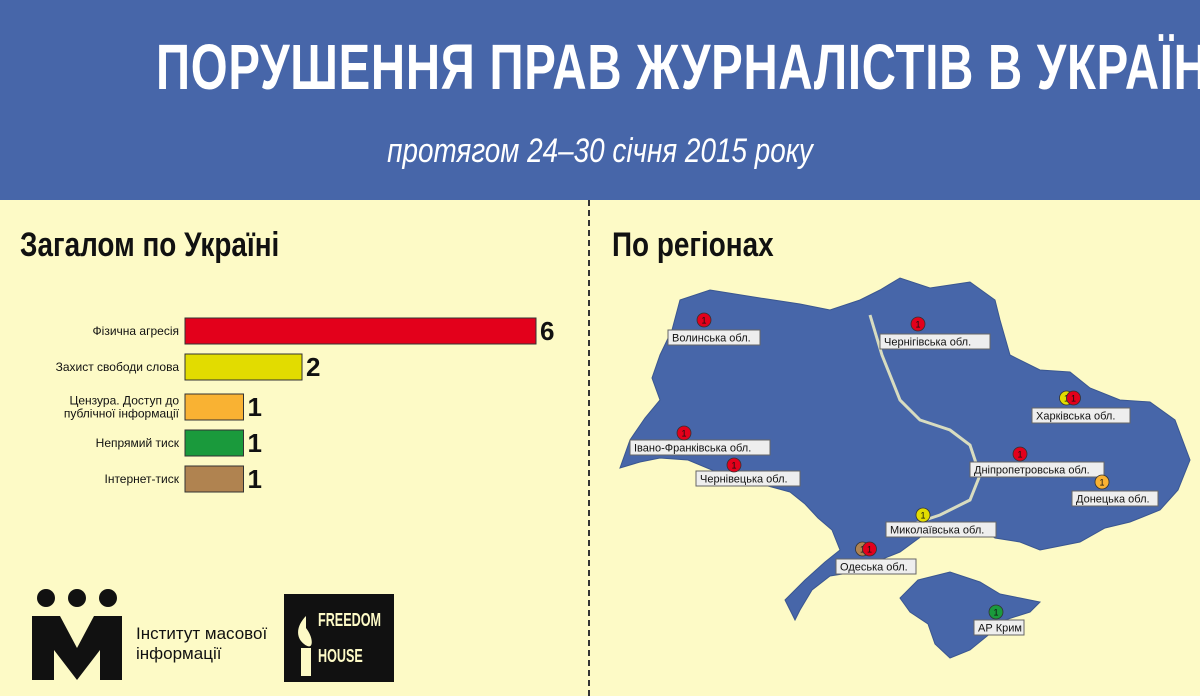 Image resolution: width=1200 pixels, height=696 pixels. Describe the element at coordinates (122, 414) in the screenshot. I see `bar-category-label: публічної інформації` at that location.